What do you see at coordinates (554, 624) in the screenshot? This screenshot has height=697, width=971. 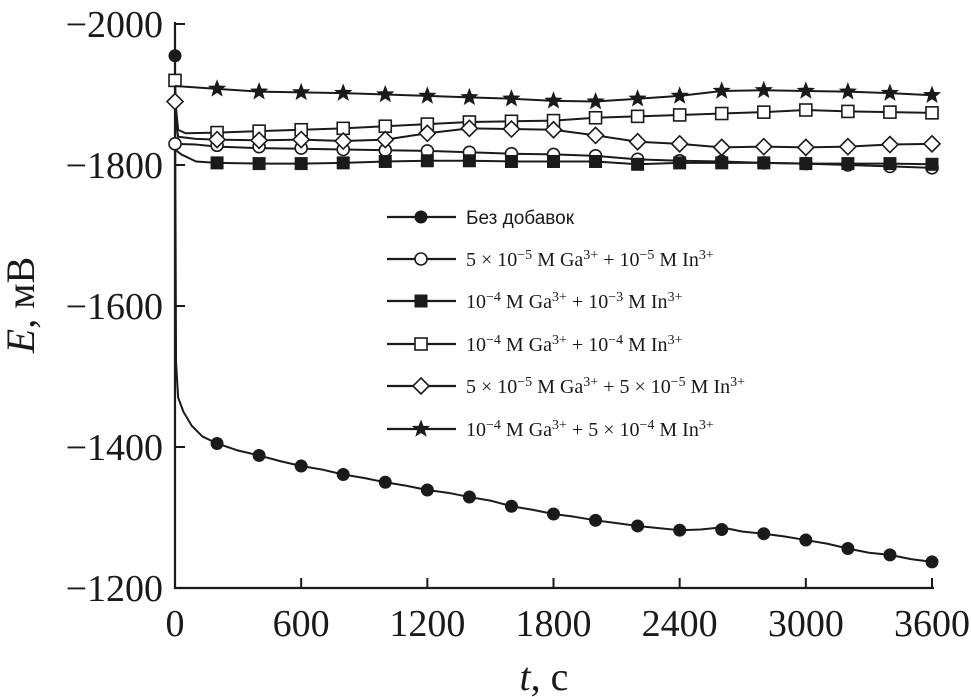 I see `x-tick-label: 1800` at bounding box center [554, 624].